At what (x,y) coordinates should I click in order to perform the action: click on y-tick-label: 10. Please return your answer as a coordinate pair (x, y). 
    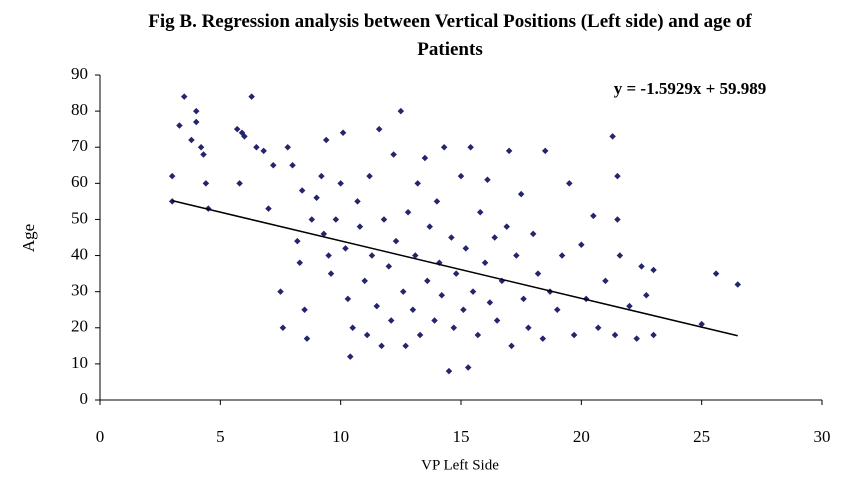
    Looking at the image, I should click on (79, 362).